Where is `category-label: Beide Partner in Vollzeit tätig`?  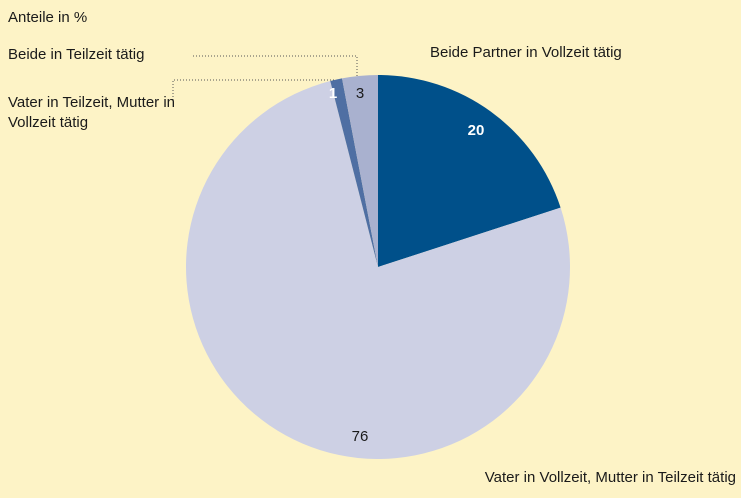 category-label: Beide Partner in Vollzeit tätig is located at coordinates (526, 52).